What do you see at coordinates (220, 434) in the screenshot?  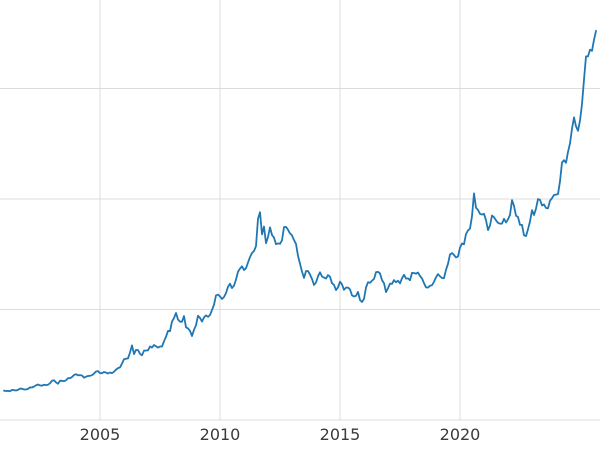 I see `x-tick-label: 2010` at bounding box center [220, 434].